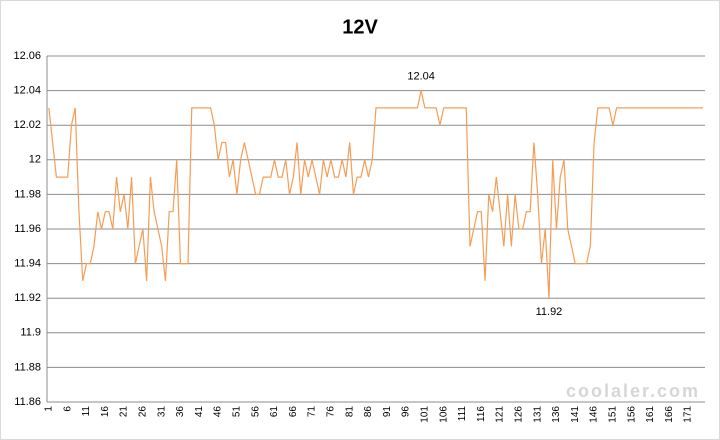  I want to click on x-tick-label: 121, so click(500, 414).